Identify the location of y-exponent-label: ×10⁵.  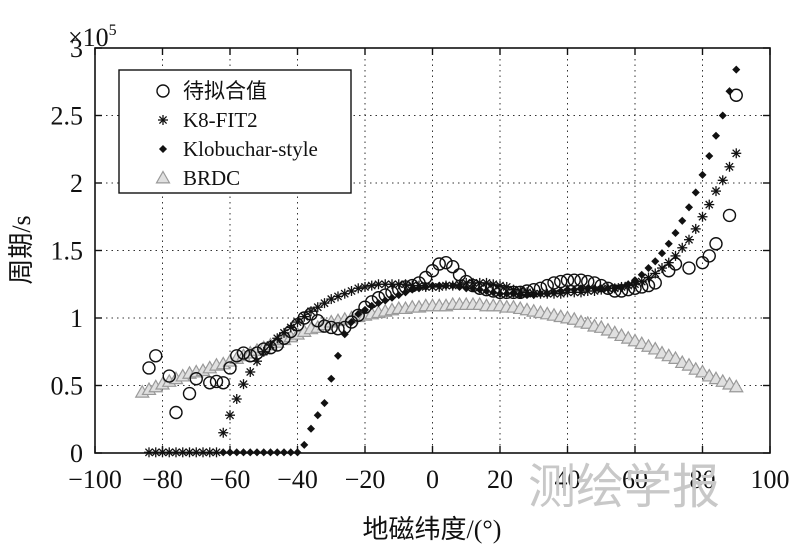
(92, 37).